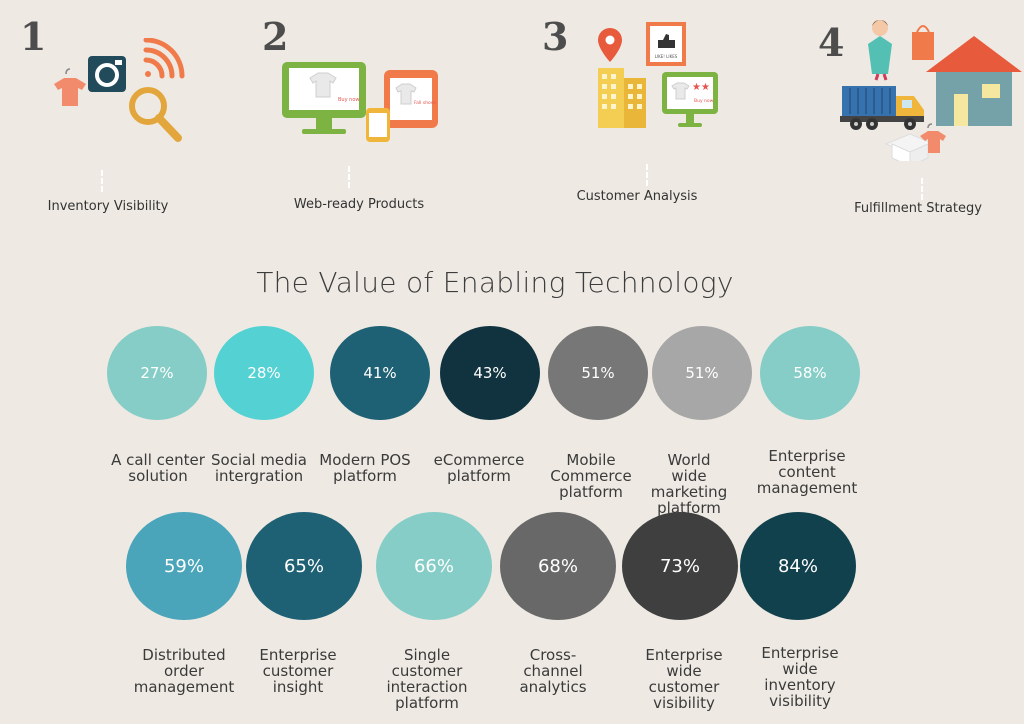 The image size is (1024, 724). What do you see at coordinates (555, 36) in the screenshot?
I see `step-number: 3` at bounding box center [555, 36].